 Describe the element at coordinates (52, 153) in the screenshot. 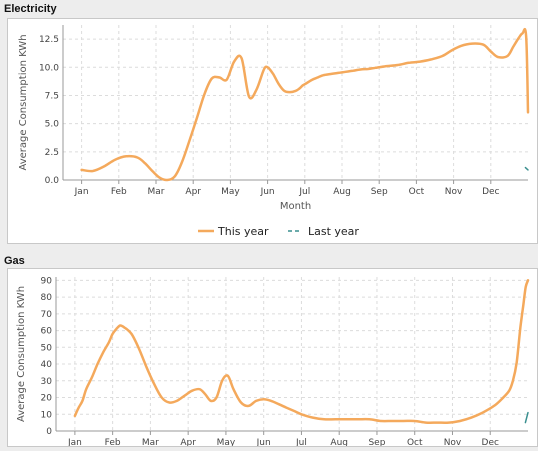

I see `y-tick-label: 2.5` at that location.